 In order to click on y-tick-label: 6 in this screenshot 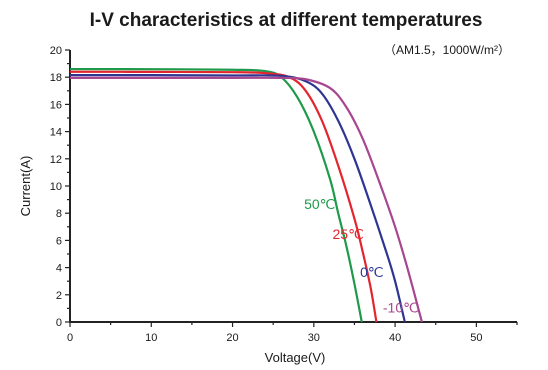, I will do `click(59, 241)`.